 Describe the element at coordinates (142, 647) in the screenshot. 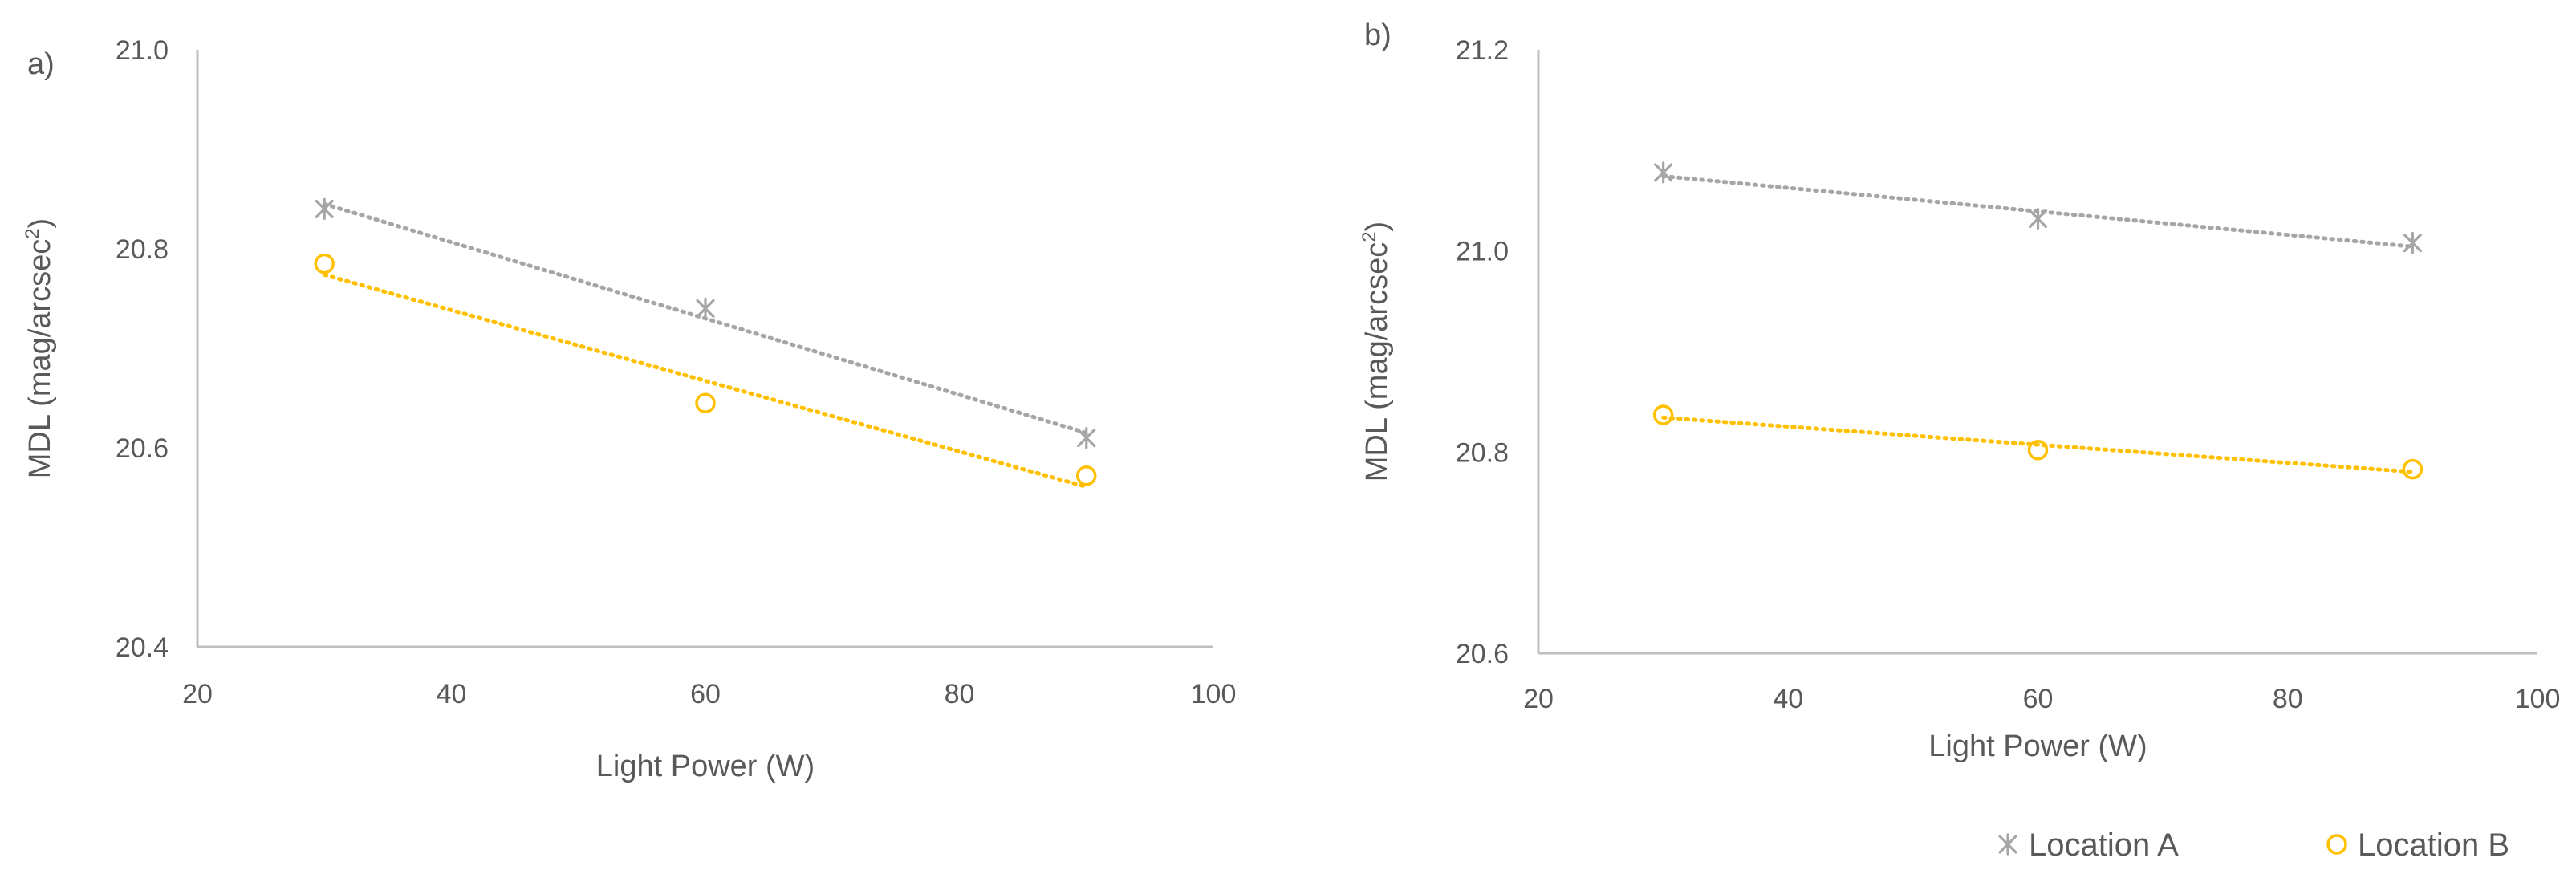

I see `y-tick-label: 20.4` at that location.